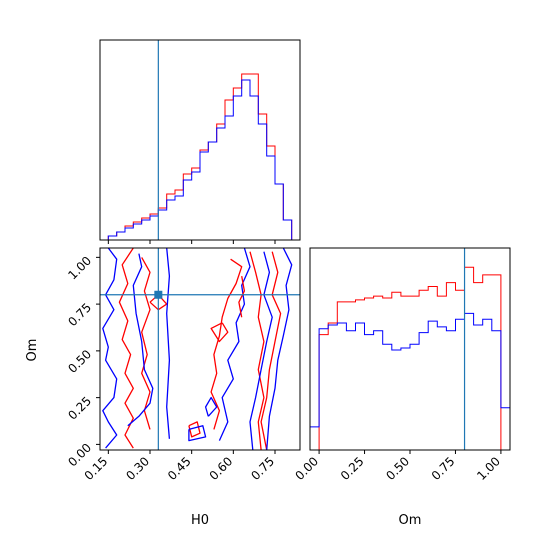 This screenshot has width=550, height=550. I want to click on contour-lines, so click(197, 349).